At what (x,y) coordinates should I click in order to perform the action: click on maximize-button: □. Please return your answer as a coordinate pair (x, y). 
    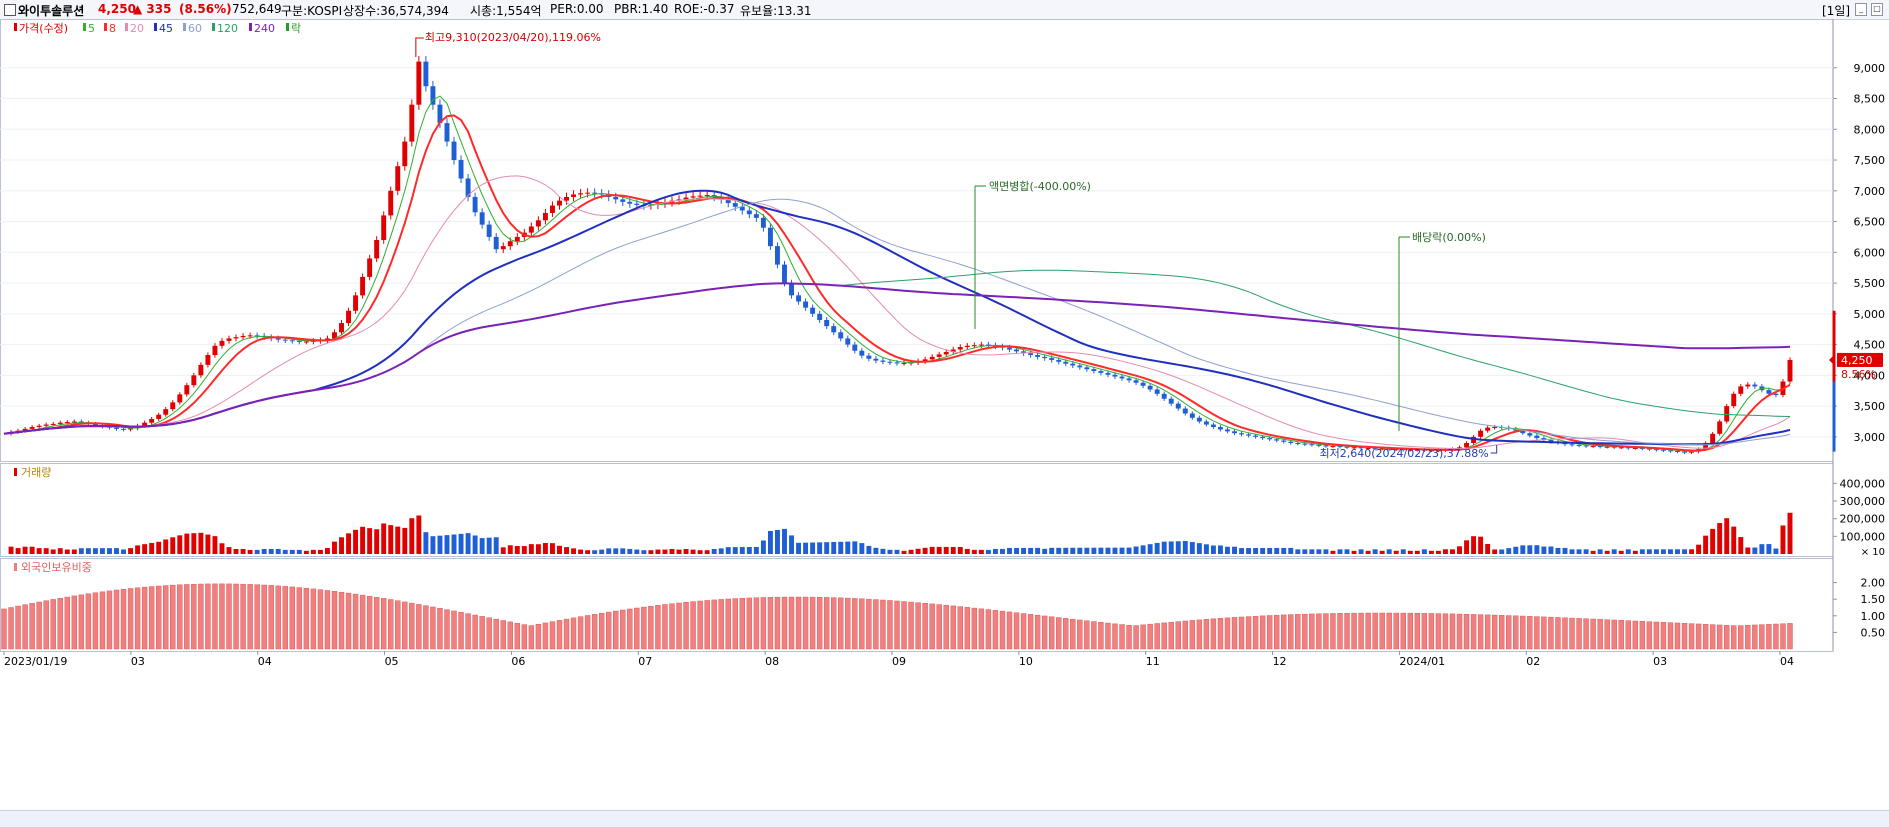
    Looking at the image, I should click on (1877, 9).